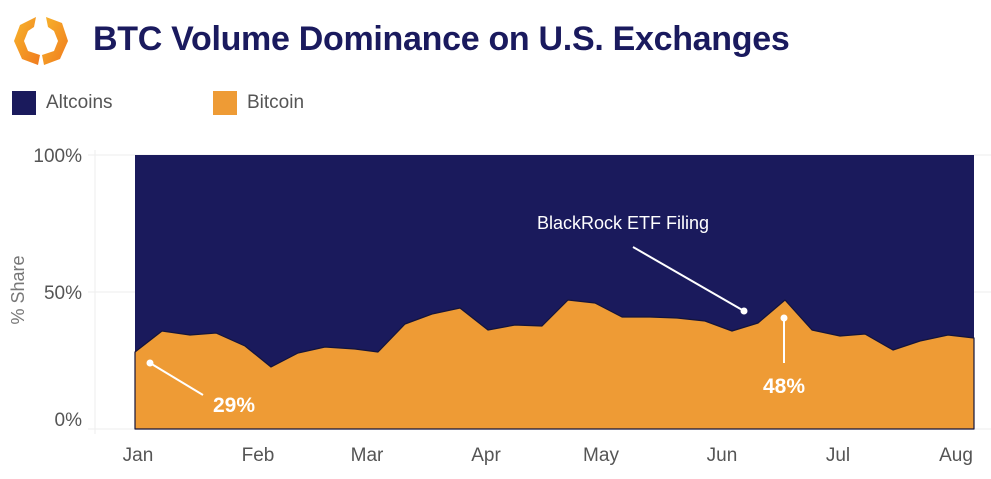 Image resolution: width=991 pixels, height=479 pixels. Describe the element at coordinates (276, 102) in the screenshot. I see `legend-label: Bitcoin` at that location.